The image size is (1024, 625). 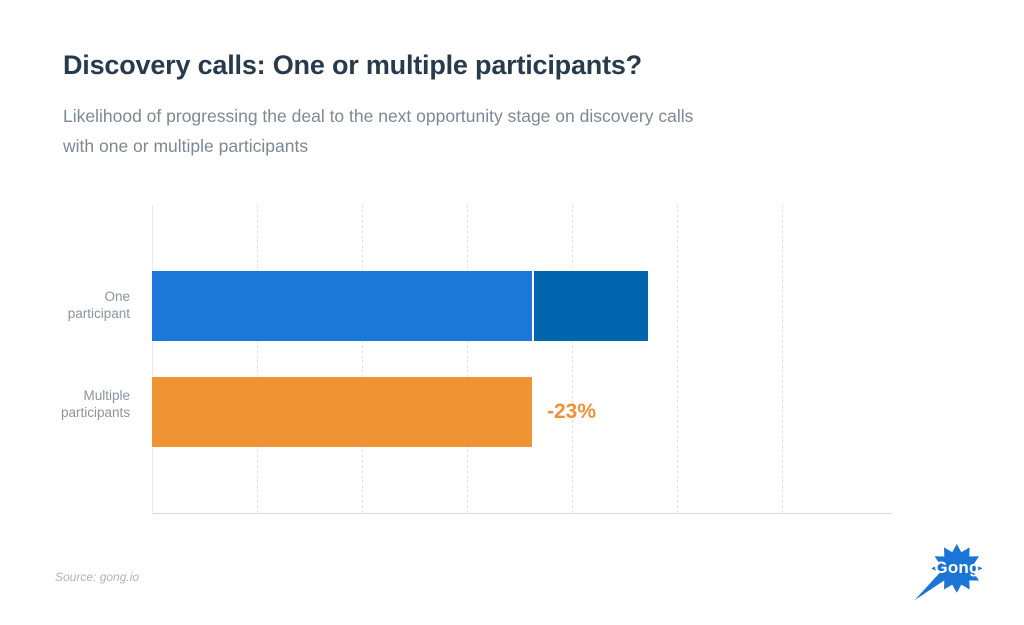 I want to click on bar-one-participant-base, so click(x=342, y=306).